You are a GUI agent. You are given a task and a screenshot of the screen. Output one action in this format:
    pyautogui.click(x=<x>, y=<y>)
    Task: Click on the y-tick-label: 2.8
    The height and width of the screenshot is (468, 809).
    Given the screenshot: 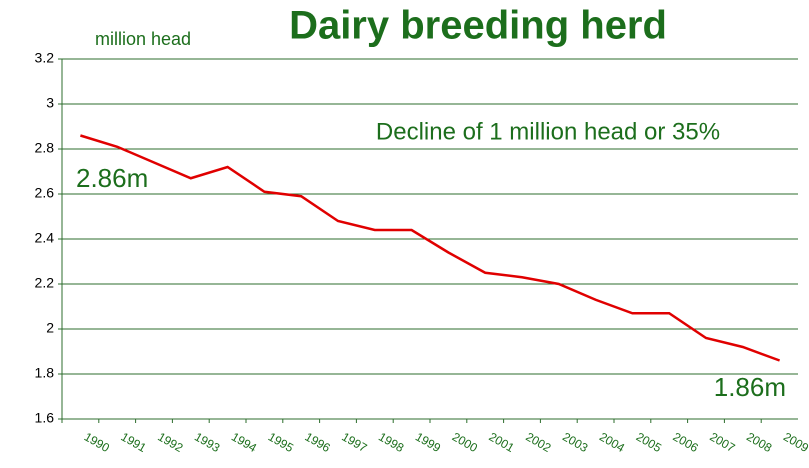 What is the action you would take?
    pyautogui.click(x=45, y=148)
    